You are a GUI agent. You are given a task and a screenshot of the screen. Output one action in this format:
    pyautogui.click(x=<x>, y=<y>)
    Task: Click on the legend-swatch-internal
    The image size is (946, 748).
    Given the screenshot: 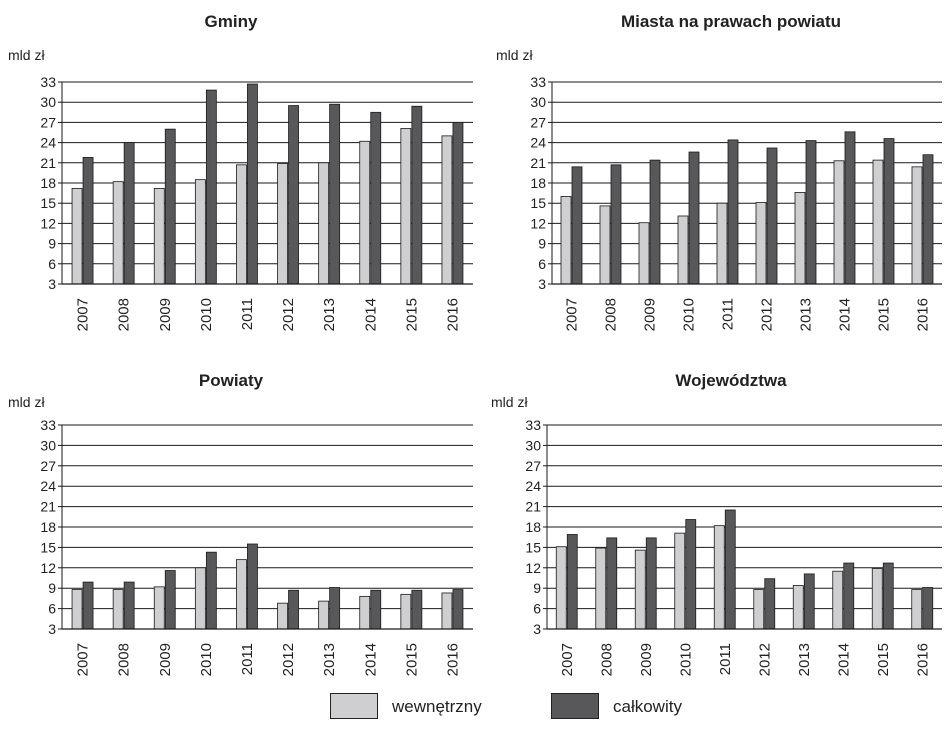 What is the action you would take?
    pyautogui.click(x=354, y=706)
    